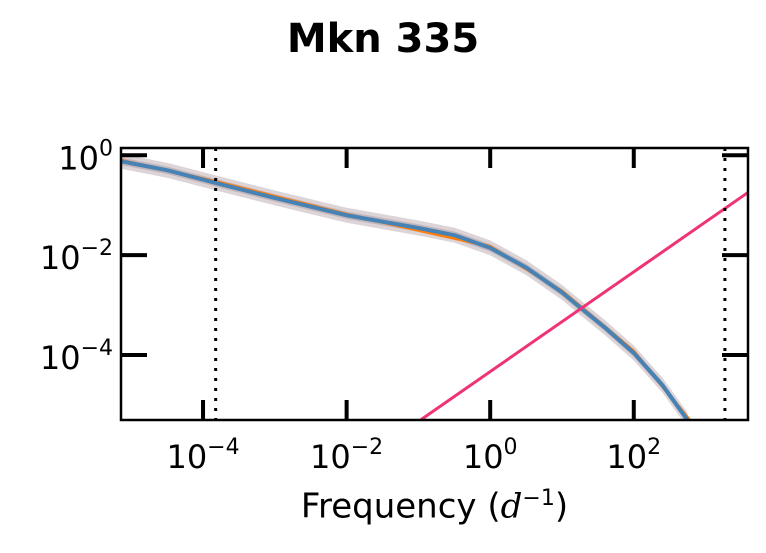 Image resolution: width=766 pixels, height=553 pixels. I want to click on x-axis-label: Frequency (d−1), so click(434, 506).